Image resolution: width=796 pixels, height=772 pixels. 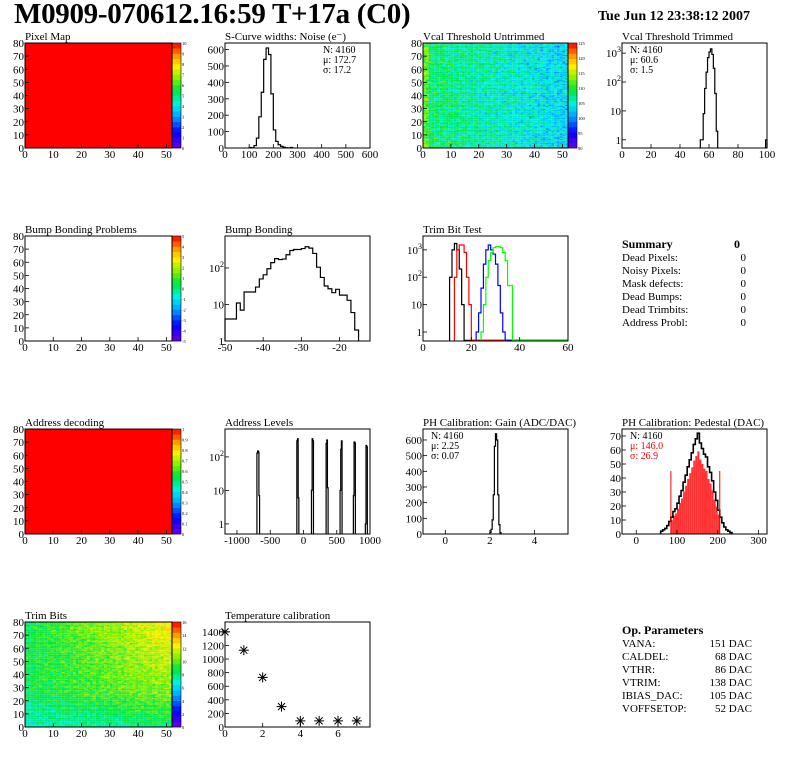 I want to click on x-tick-label: 0, so click(x=25, y=155).